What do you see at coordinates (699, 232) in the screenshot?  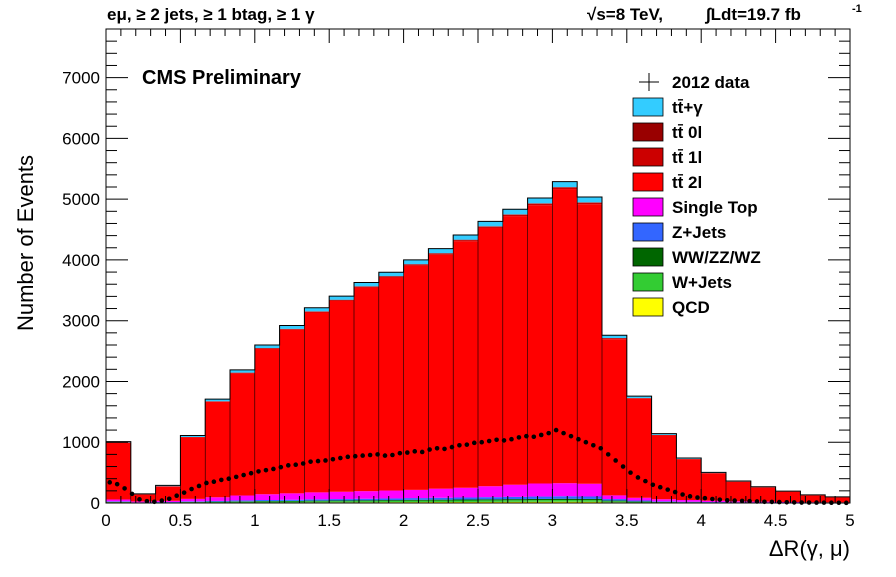 I see `legend-label-5: Z+Jets` at bounding box center [699, 232].